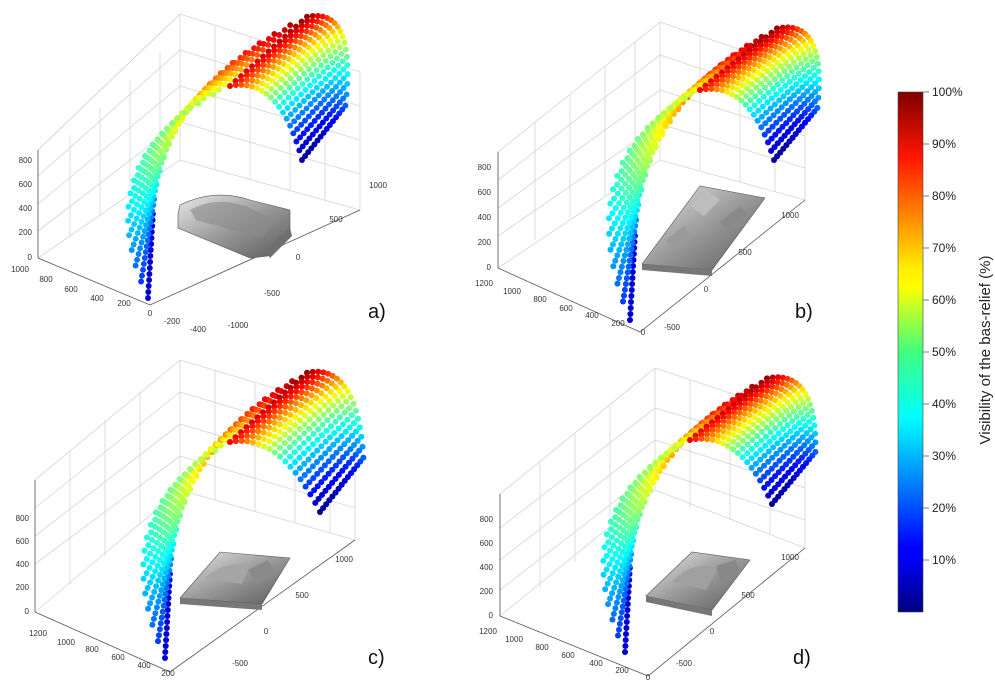 This screenshot has height=681, width=995. I want to click on viewpoint-dots, so click(709, 515).